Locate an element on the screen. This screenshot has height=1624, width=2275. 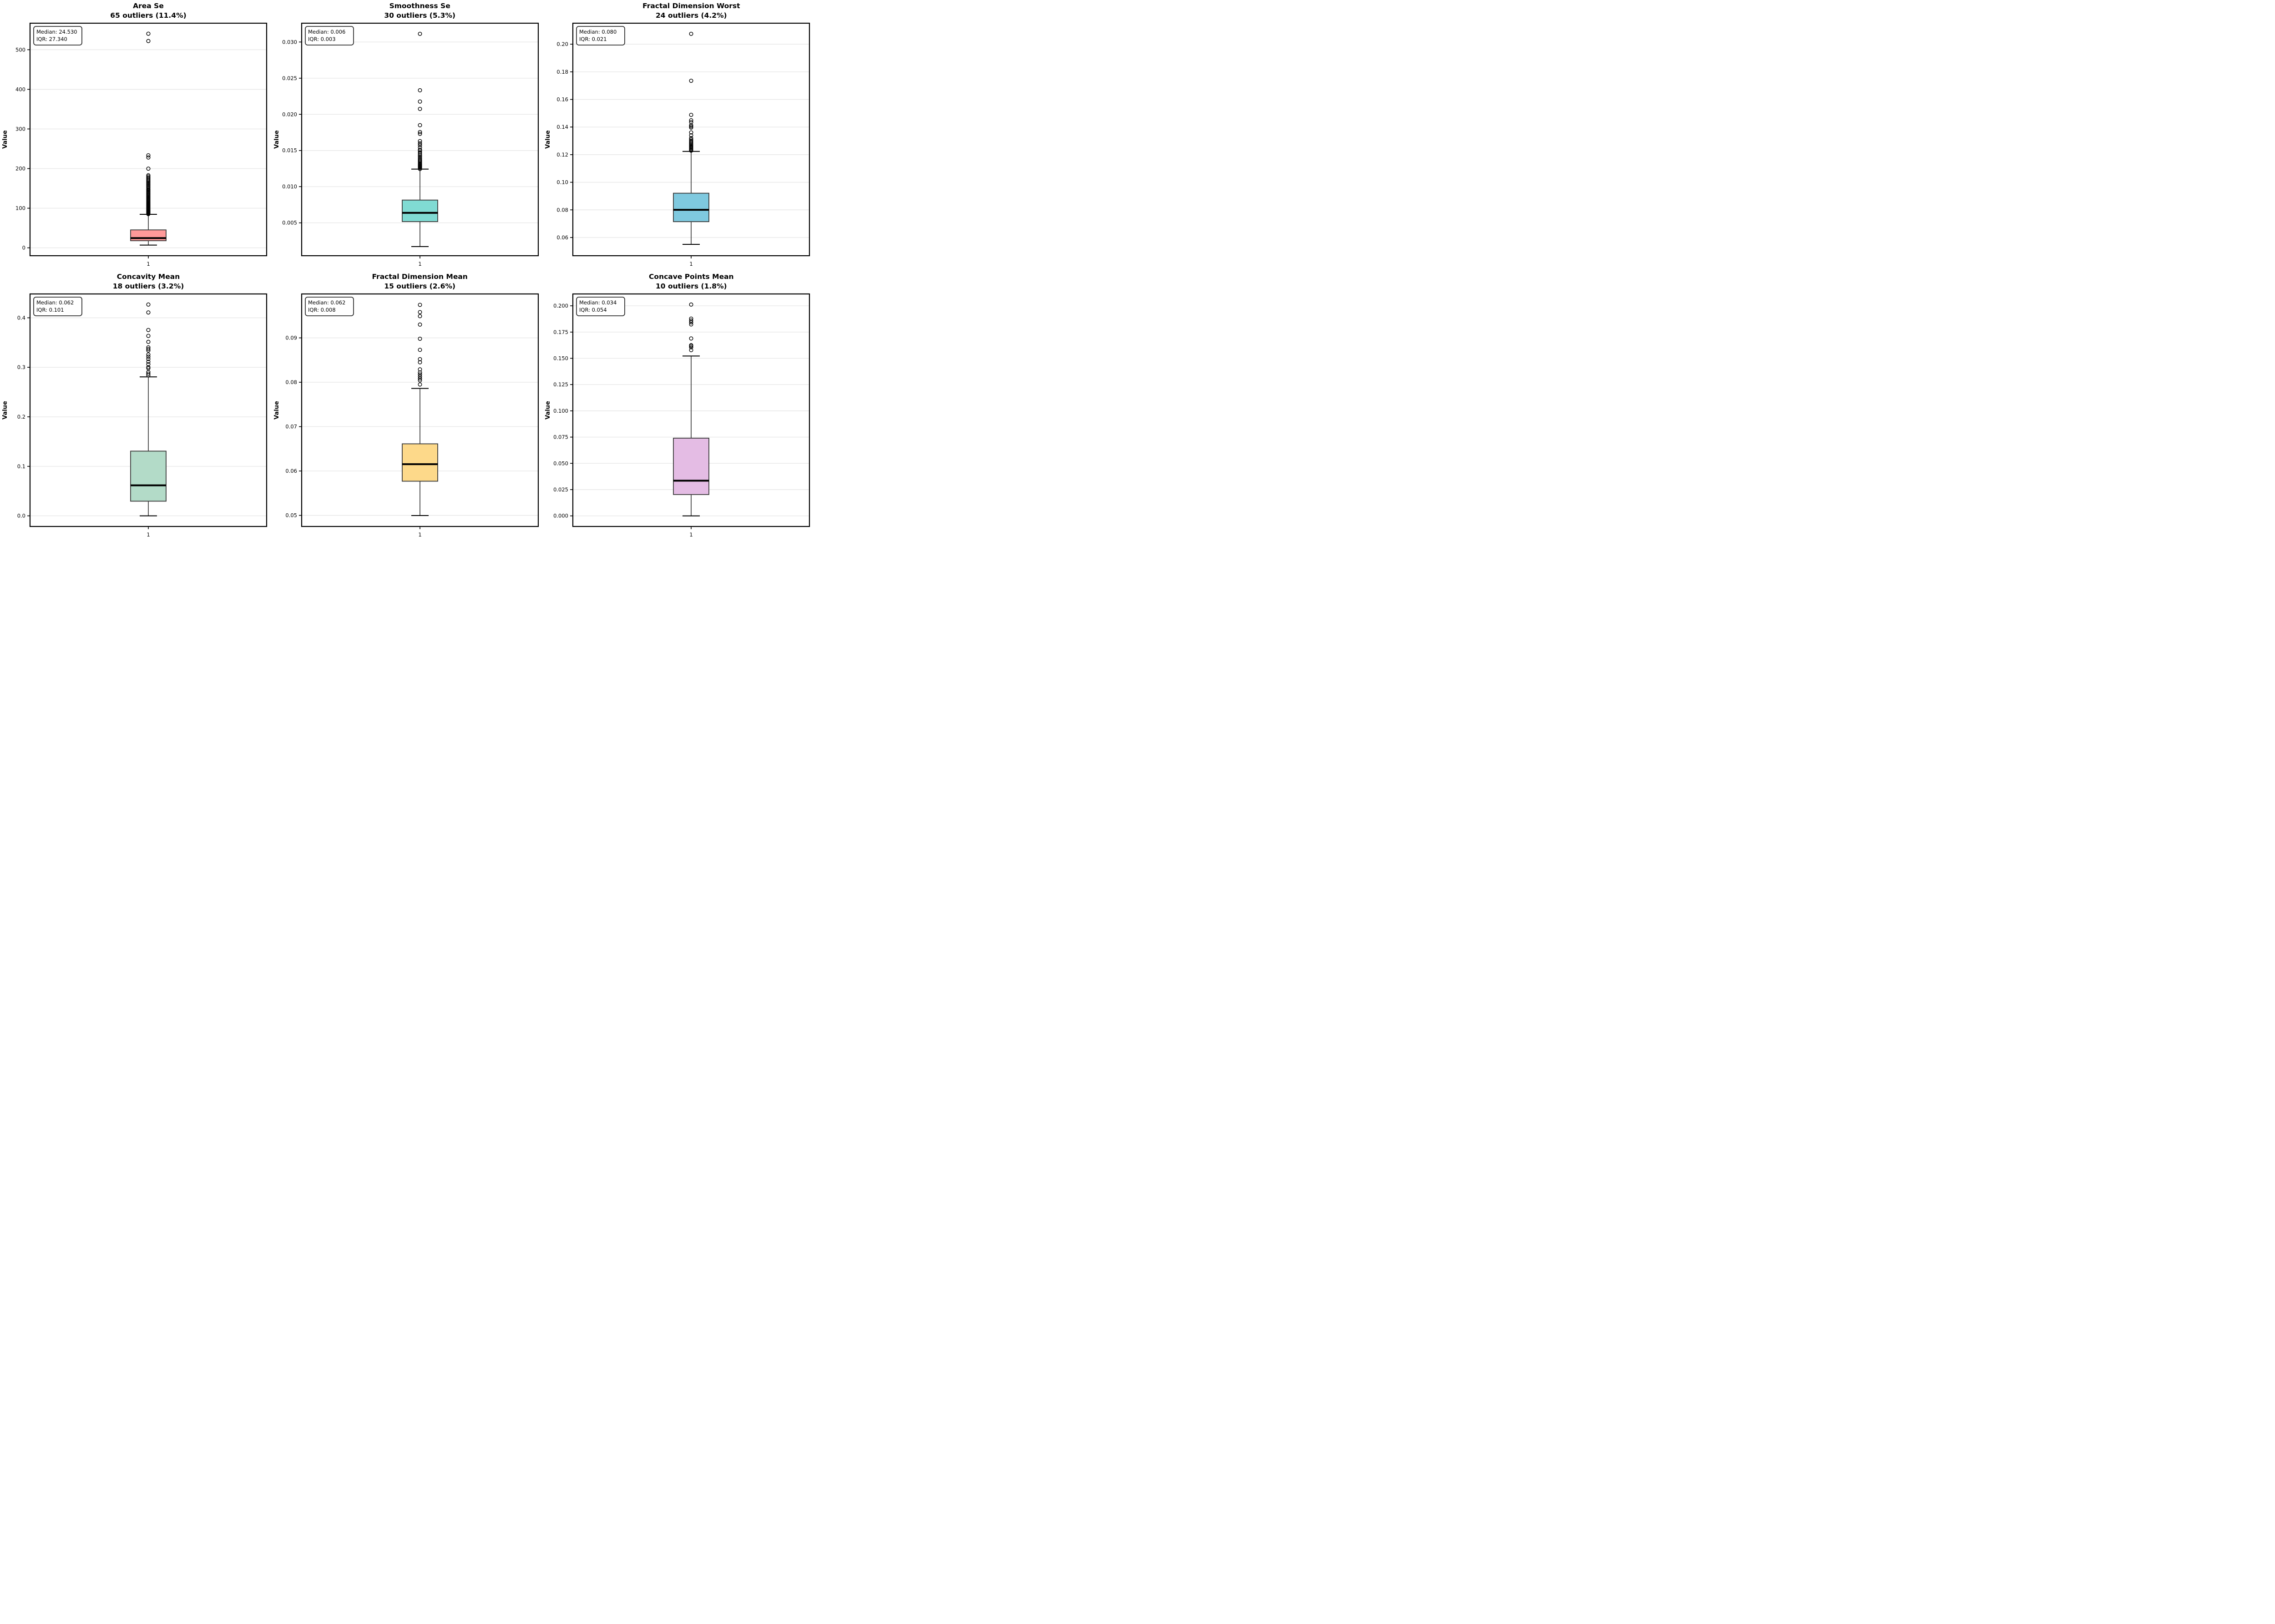
y-tick-label: 0.030 is located at coordinates (289, 42).